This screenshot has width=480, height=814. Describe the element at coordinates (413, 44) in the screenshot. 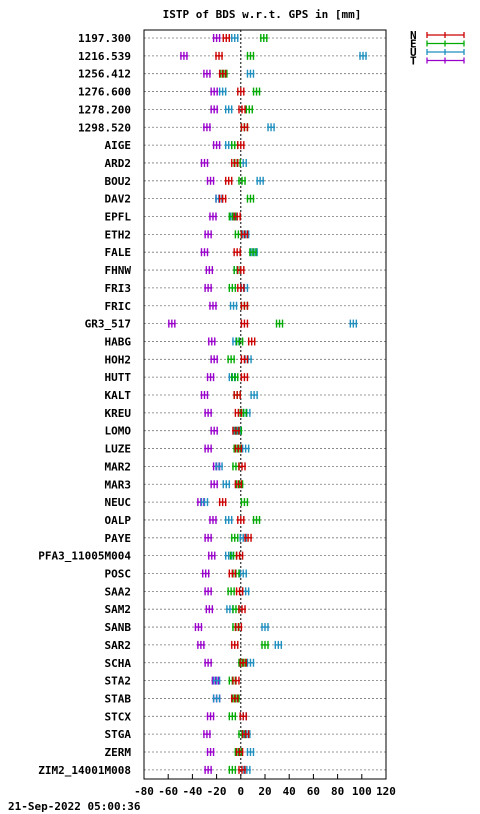

I see `legend-label-e: E` at that location.